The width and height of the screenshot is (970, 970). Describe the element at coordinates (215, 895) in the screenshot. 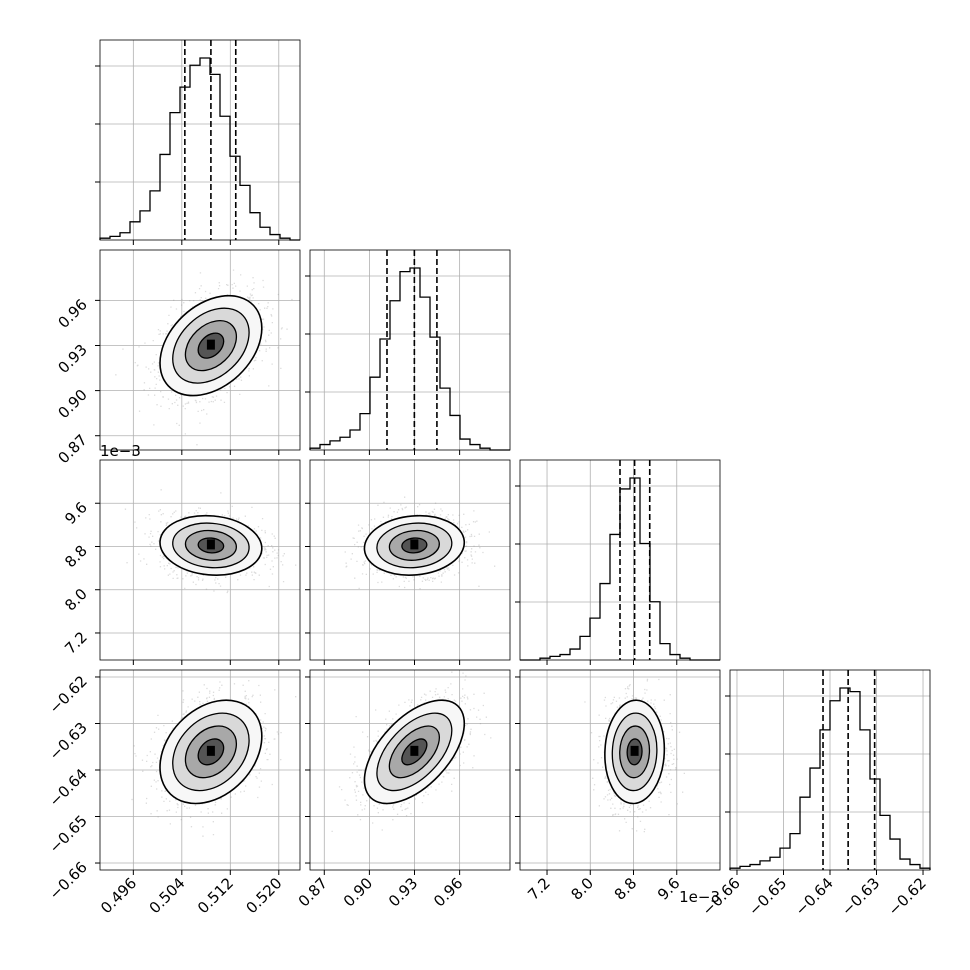

I see `x-tick-label-p0: 0.512` at that location.